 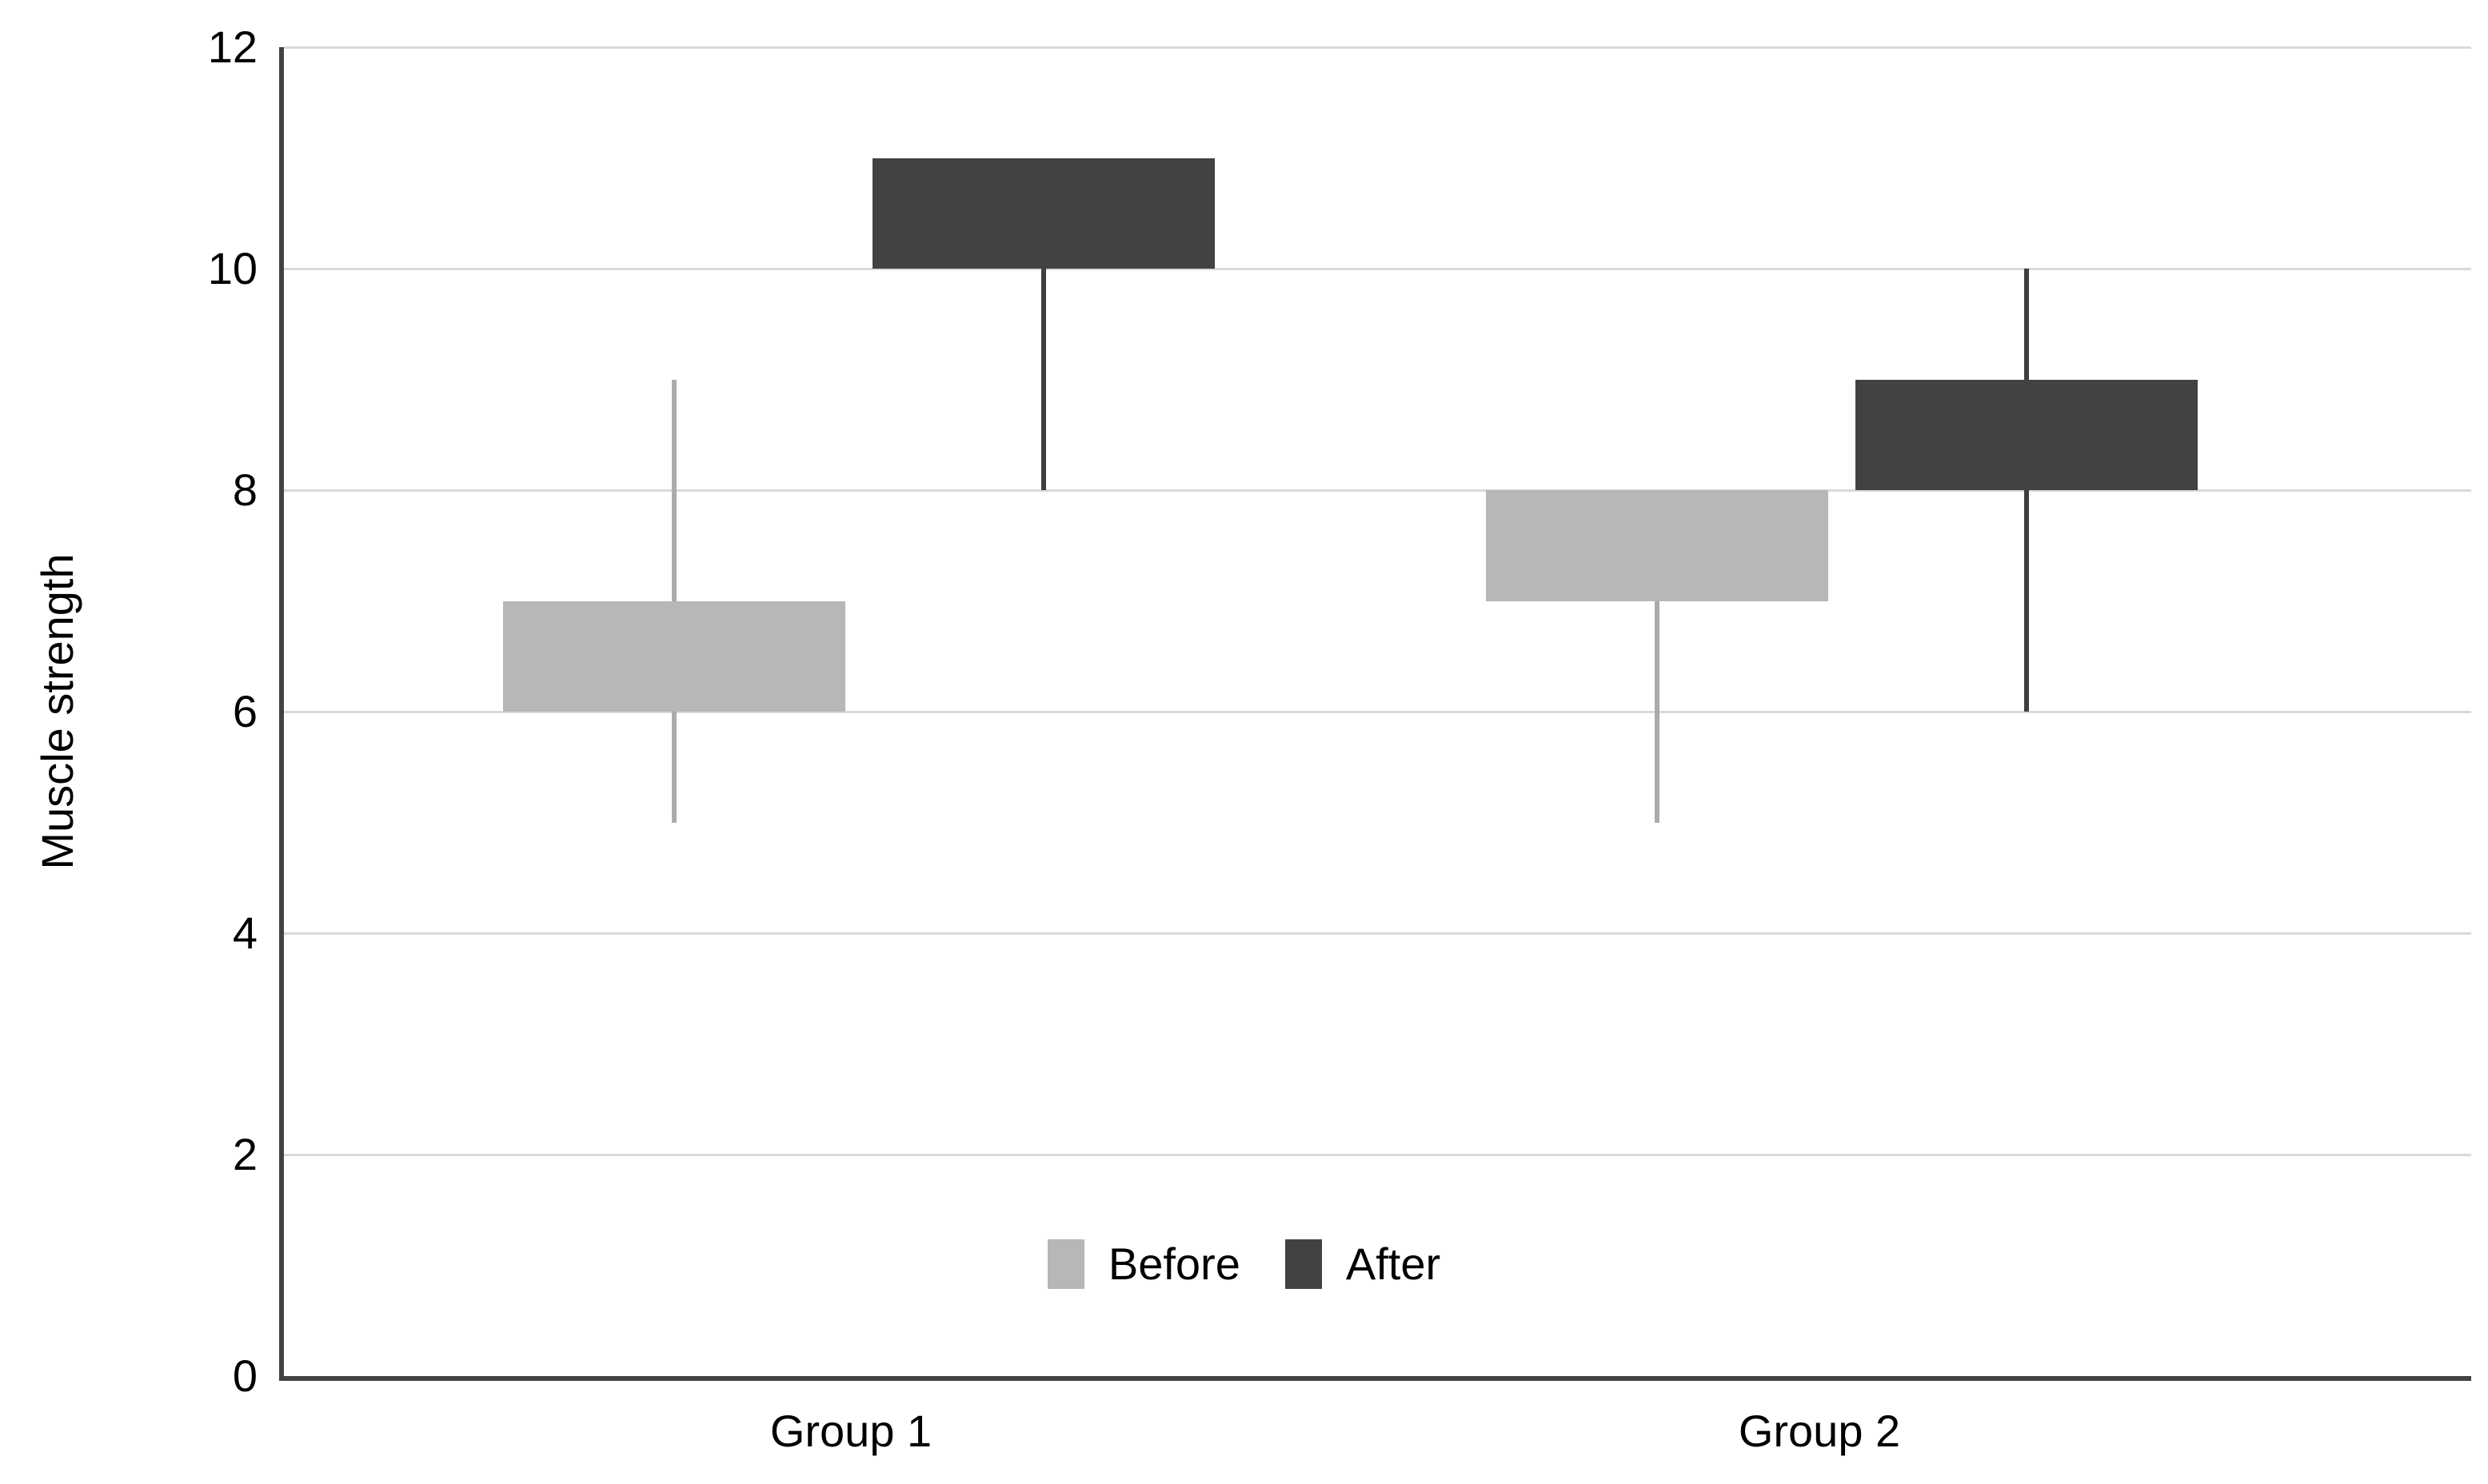 I want to click on y-tick-label: 4, so click(x=245, y=933).